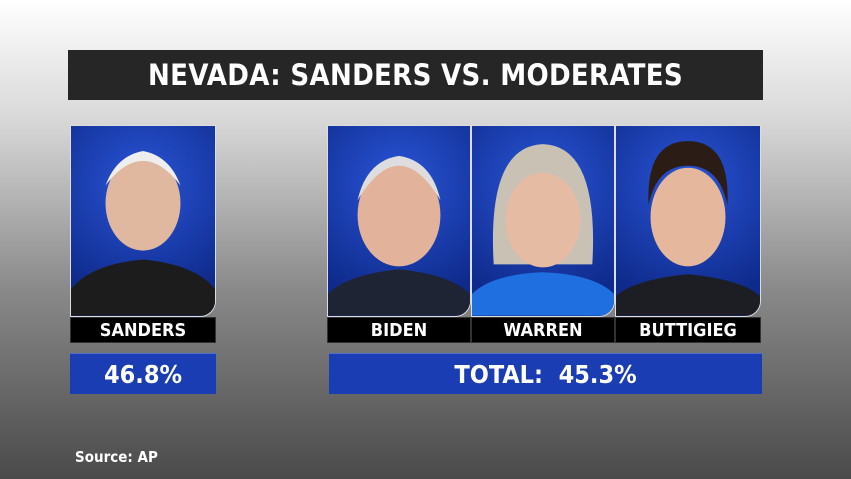 This screenshot has width=851, height=479. I want to click on sanders-percent-box: 46.8%, so click(143, 373).